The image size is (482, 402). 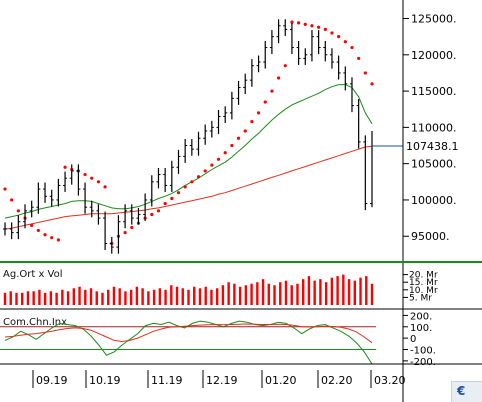 What do you see at coordinates (337, 380) in the screenshot?
I see `x-tick-label: 02.20` at bounding box center [337, 380].